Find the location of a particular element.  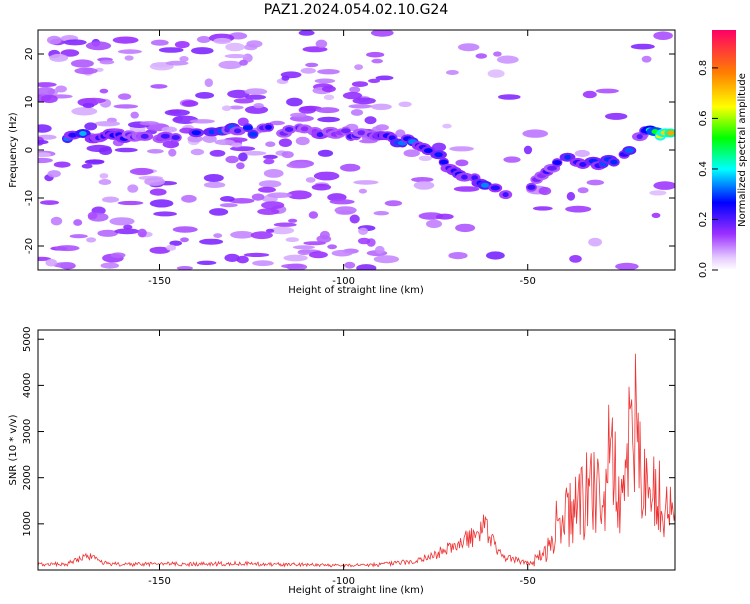

y-tick-label: 4000 is located at coordinates (27, 385).